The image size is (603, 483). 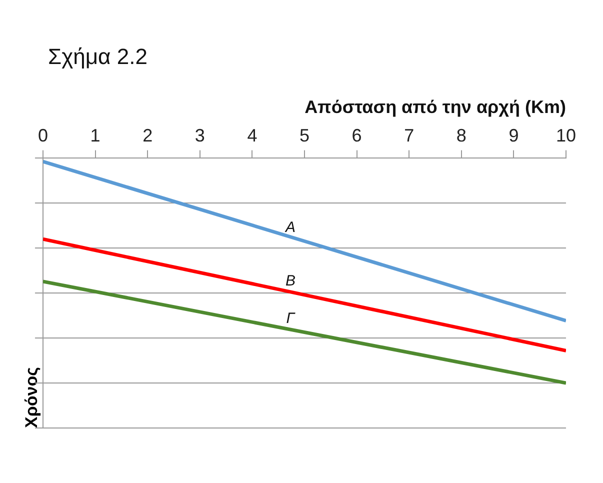 I want to click on series-label: A, so click(x=290, y=227).